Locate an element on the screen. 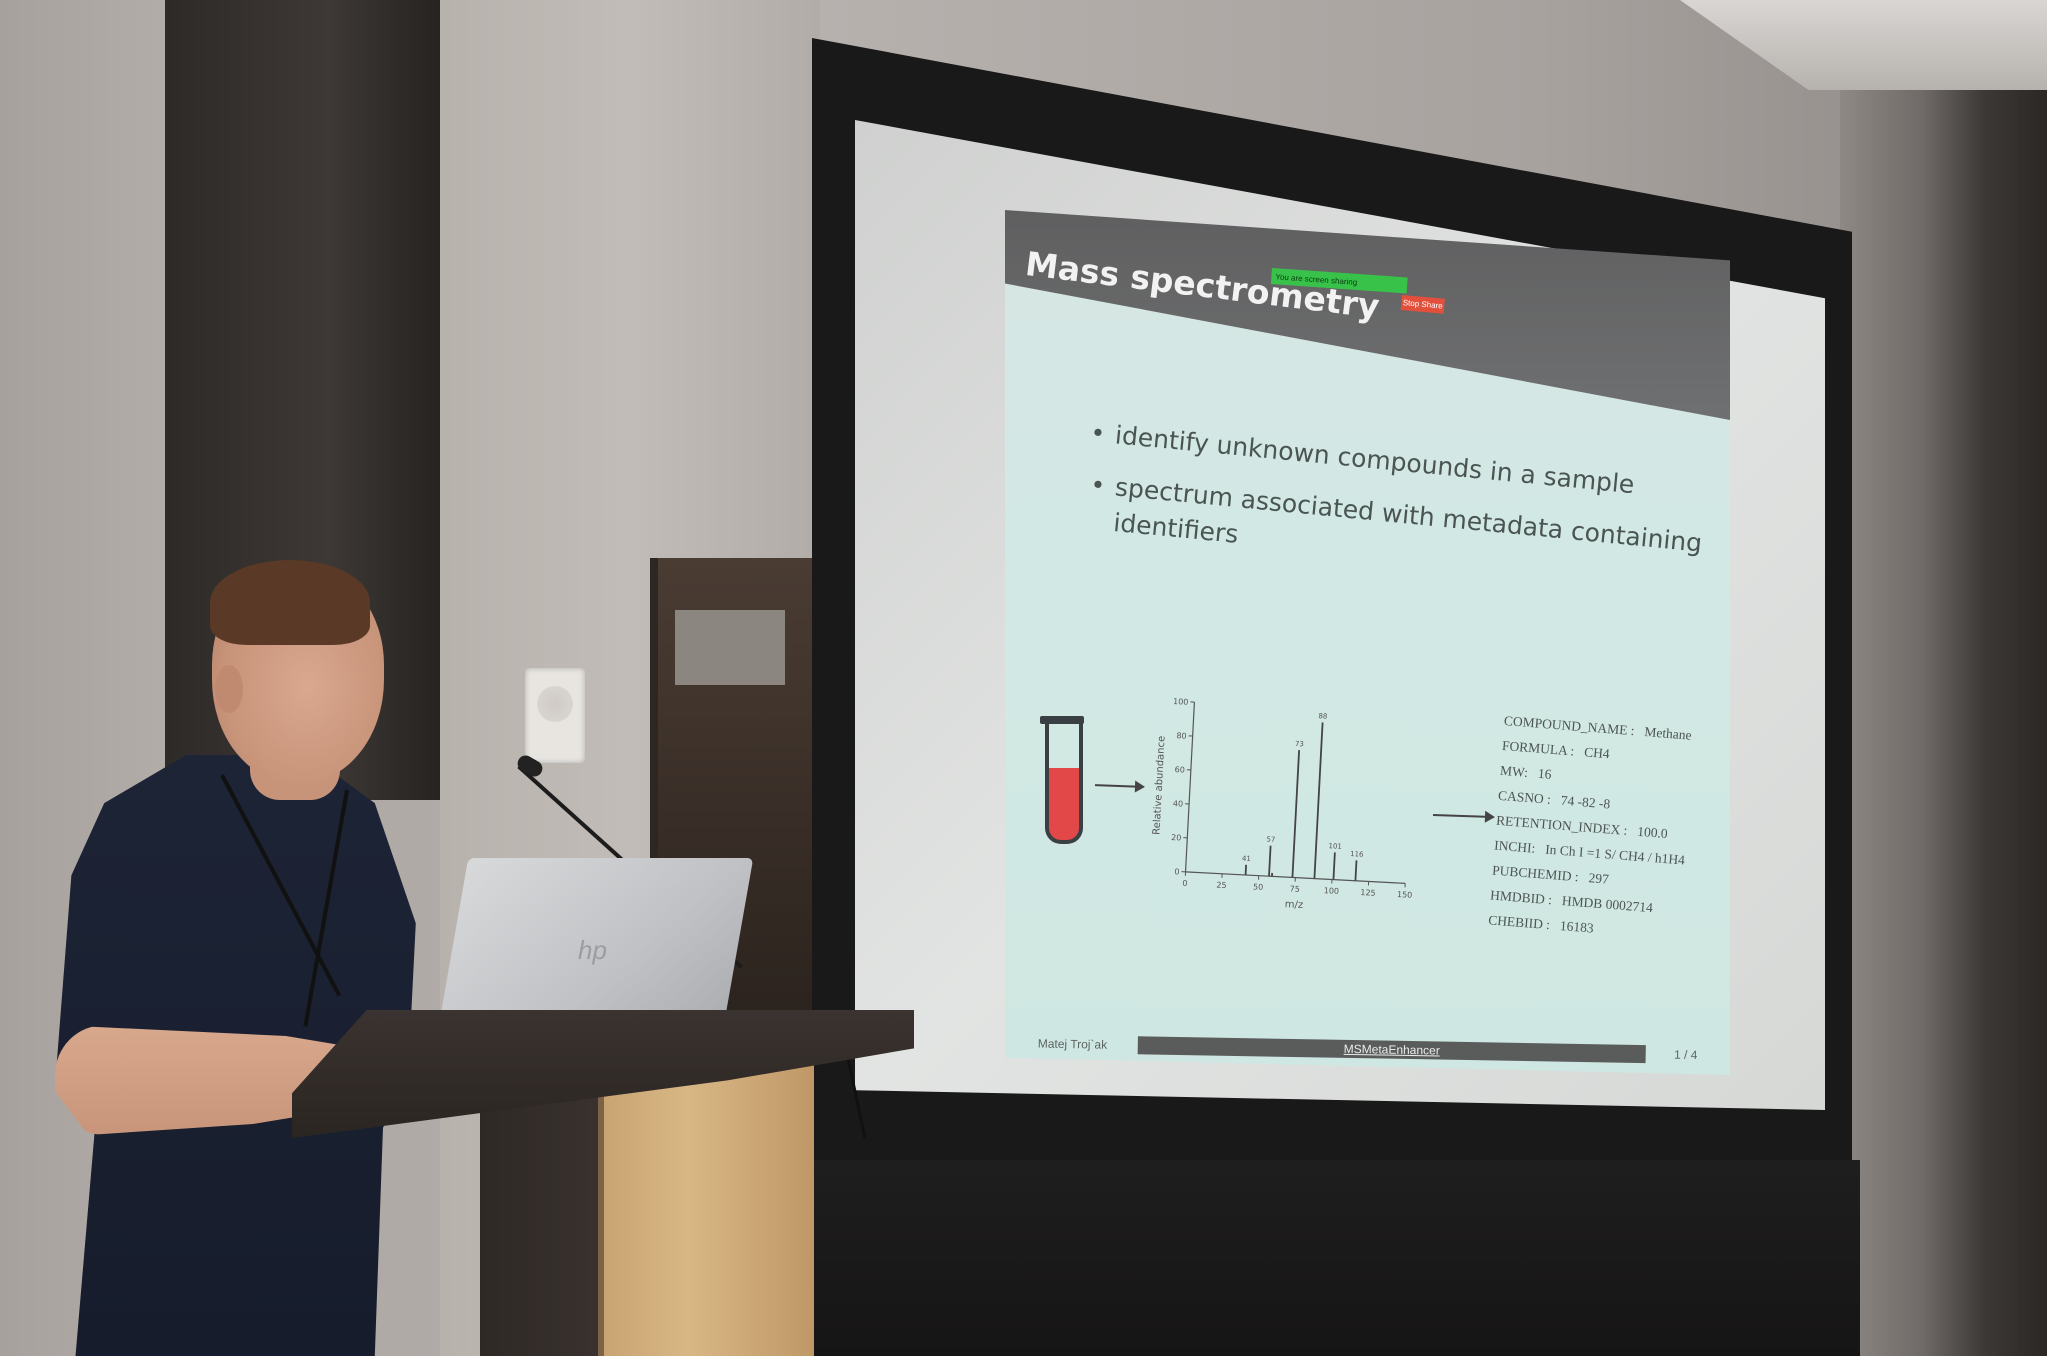 This screenshot has width=2047, height=1356. metadata-value: 74 -82 -8 is located at coordinates (1585, 802).